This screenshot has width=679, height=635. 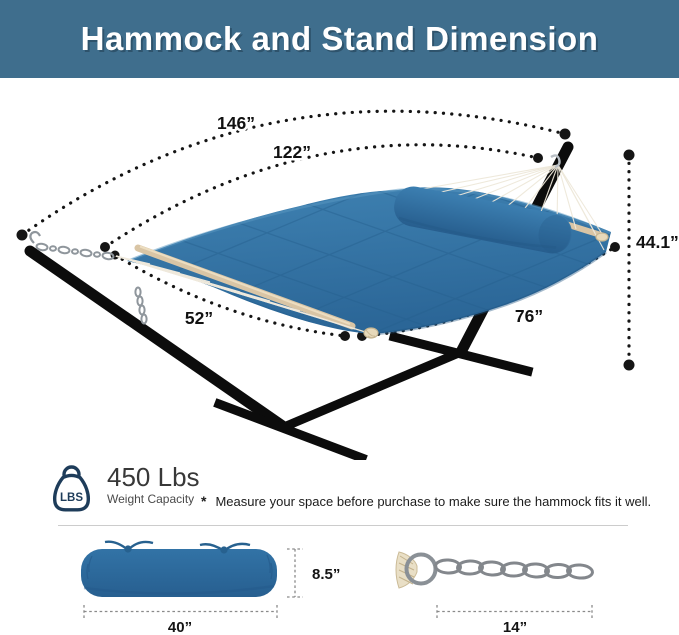 What do you see at coordinates (180, 627) in the screenshot?
I see `pillow-width-label: 40”` at bounding box center [180, 627].